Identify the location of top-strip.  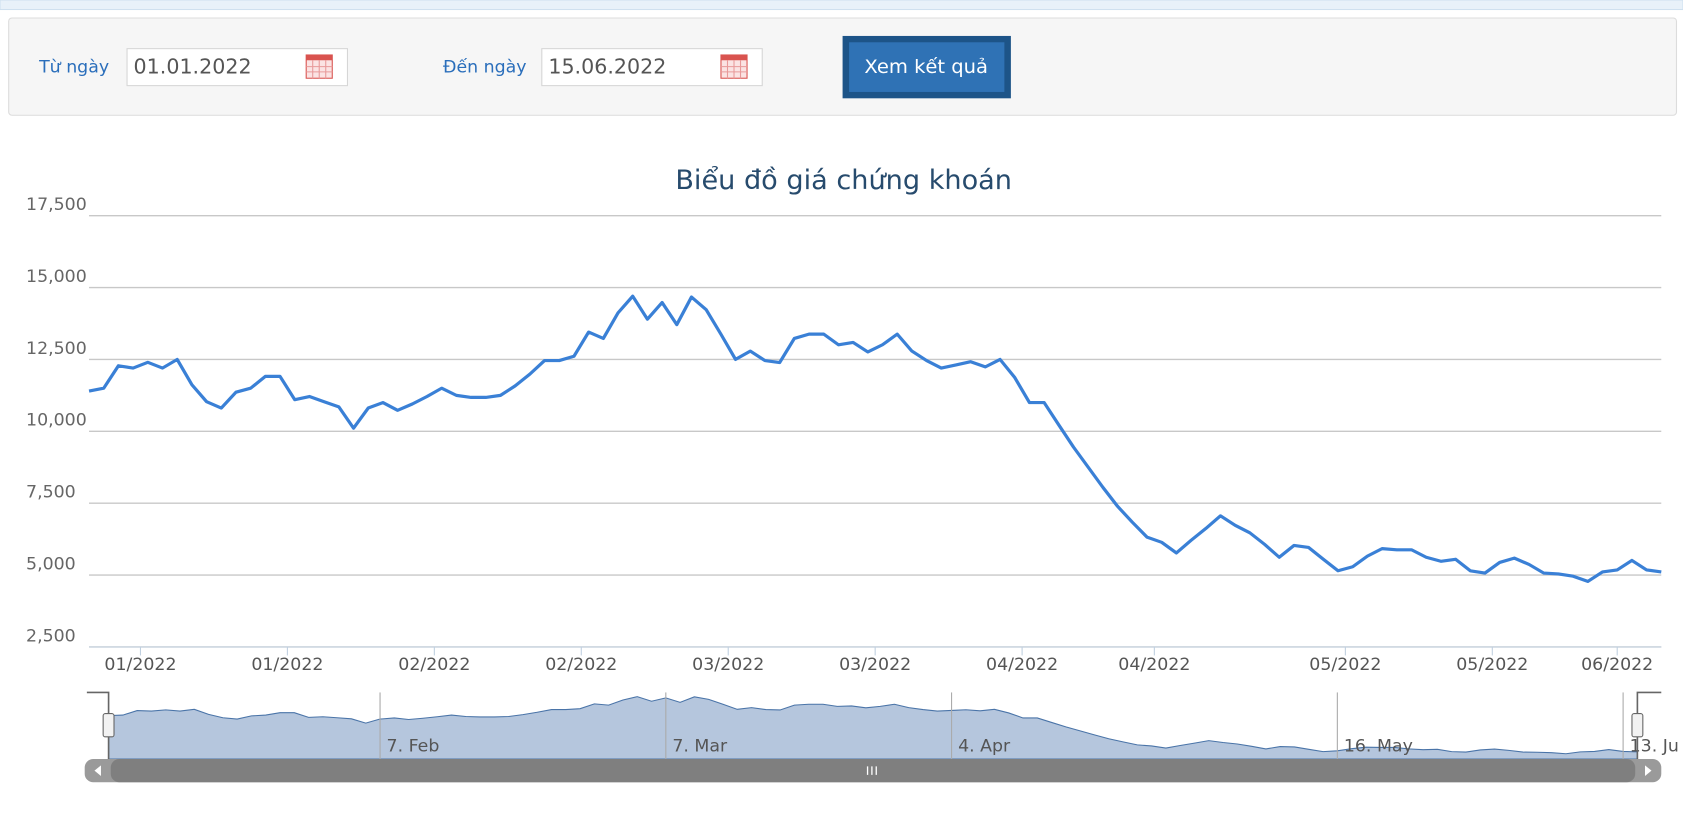
(841, 5).